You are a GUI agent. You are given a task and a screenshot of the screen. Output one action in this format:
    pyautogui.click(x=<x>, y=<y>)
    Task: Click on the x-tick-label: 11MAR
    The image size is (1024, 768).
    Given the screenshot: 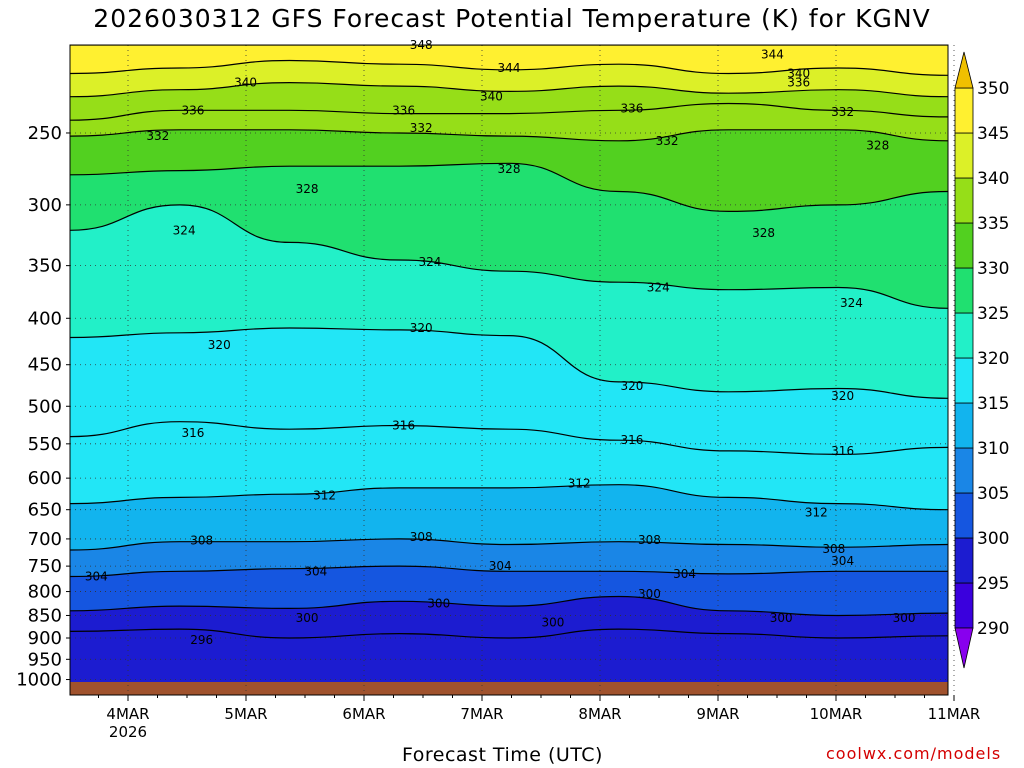 What is the action you would take?
    pyautogui.click(x=954, y=714)
    